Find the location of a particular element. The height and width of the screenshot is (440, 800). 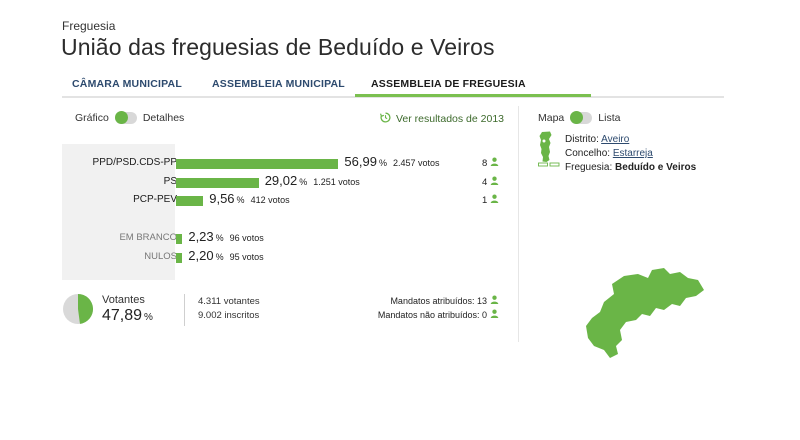

page-eyebrow: Freguesia is located at coordinates (89, 26).